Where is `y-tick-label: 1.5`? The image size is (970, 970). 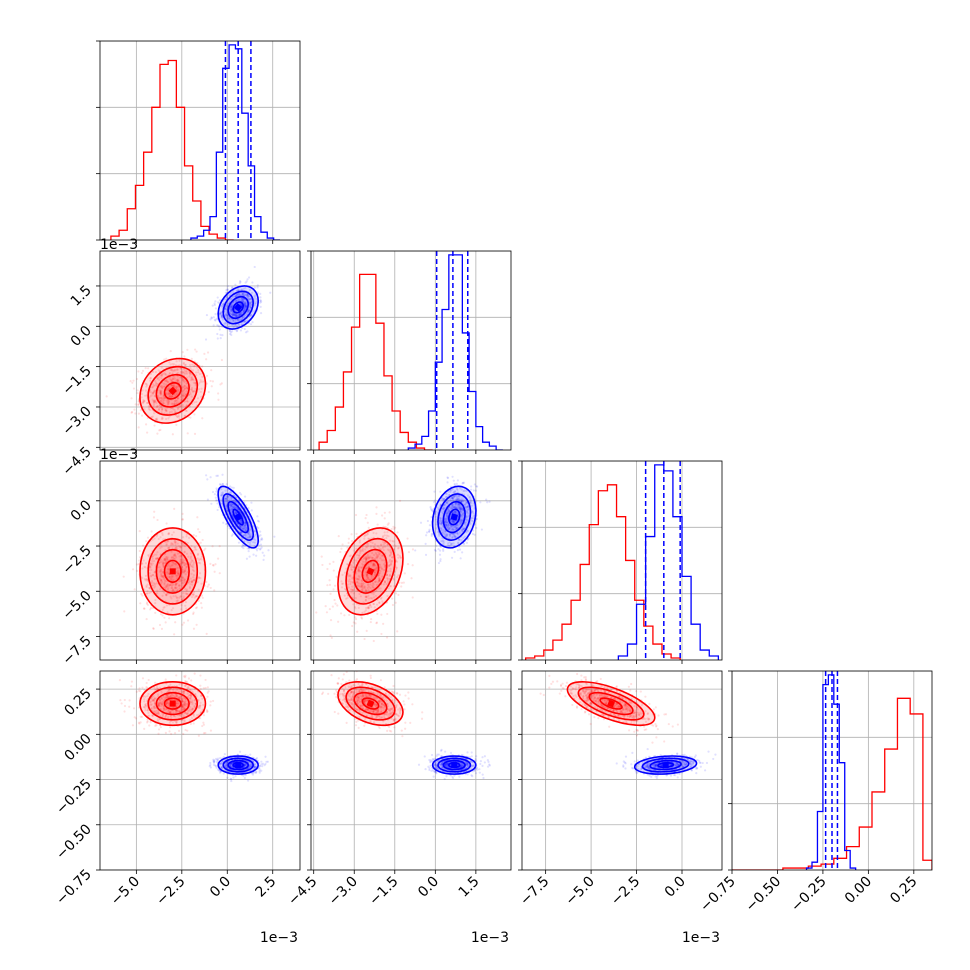
y-tick-label: 1.5 is located at coordinates (81, 295).